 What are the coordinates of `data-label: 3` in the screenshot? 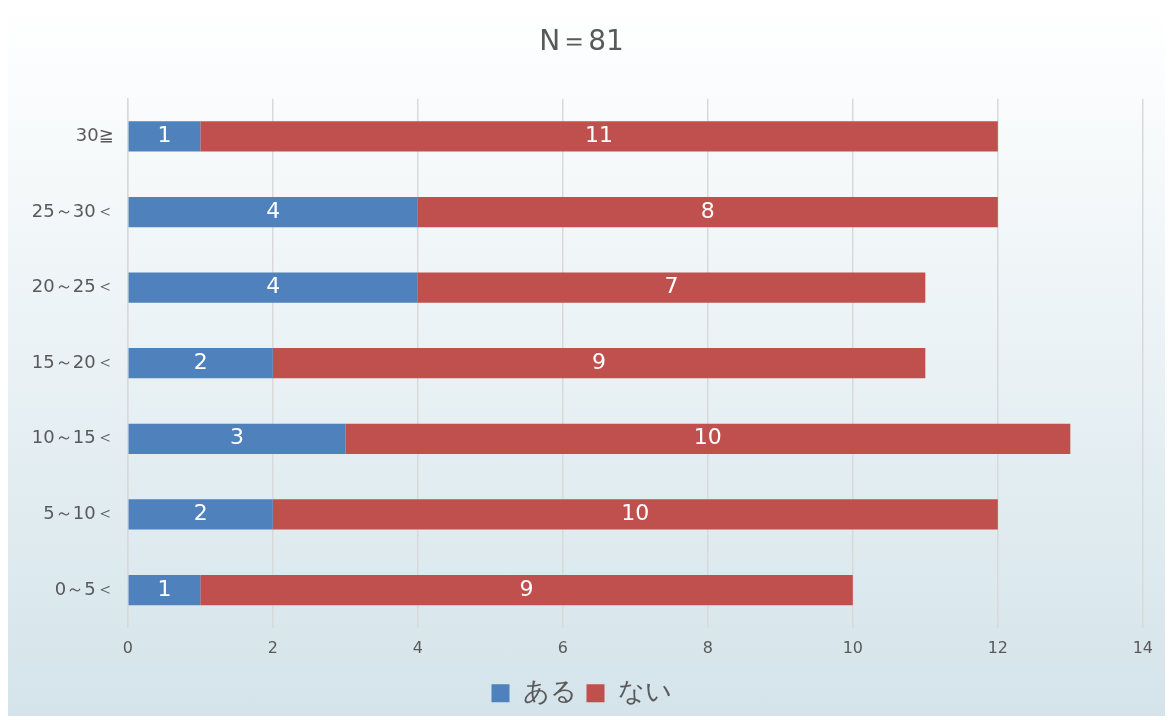 It's located at (236, 437).